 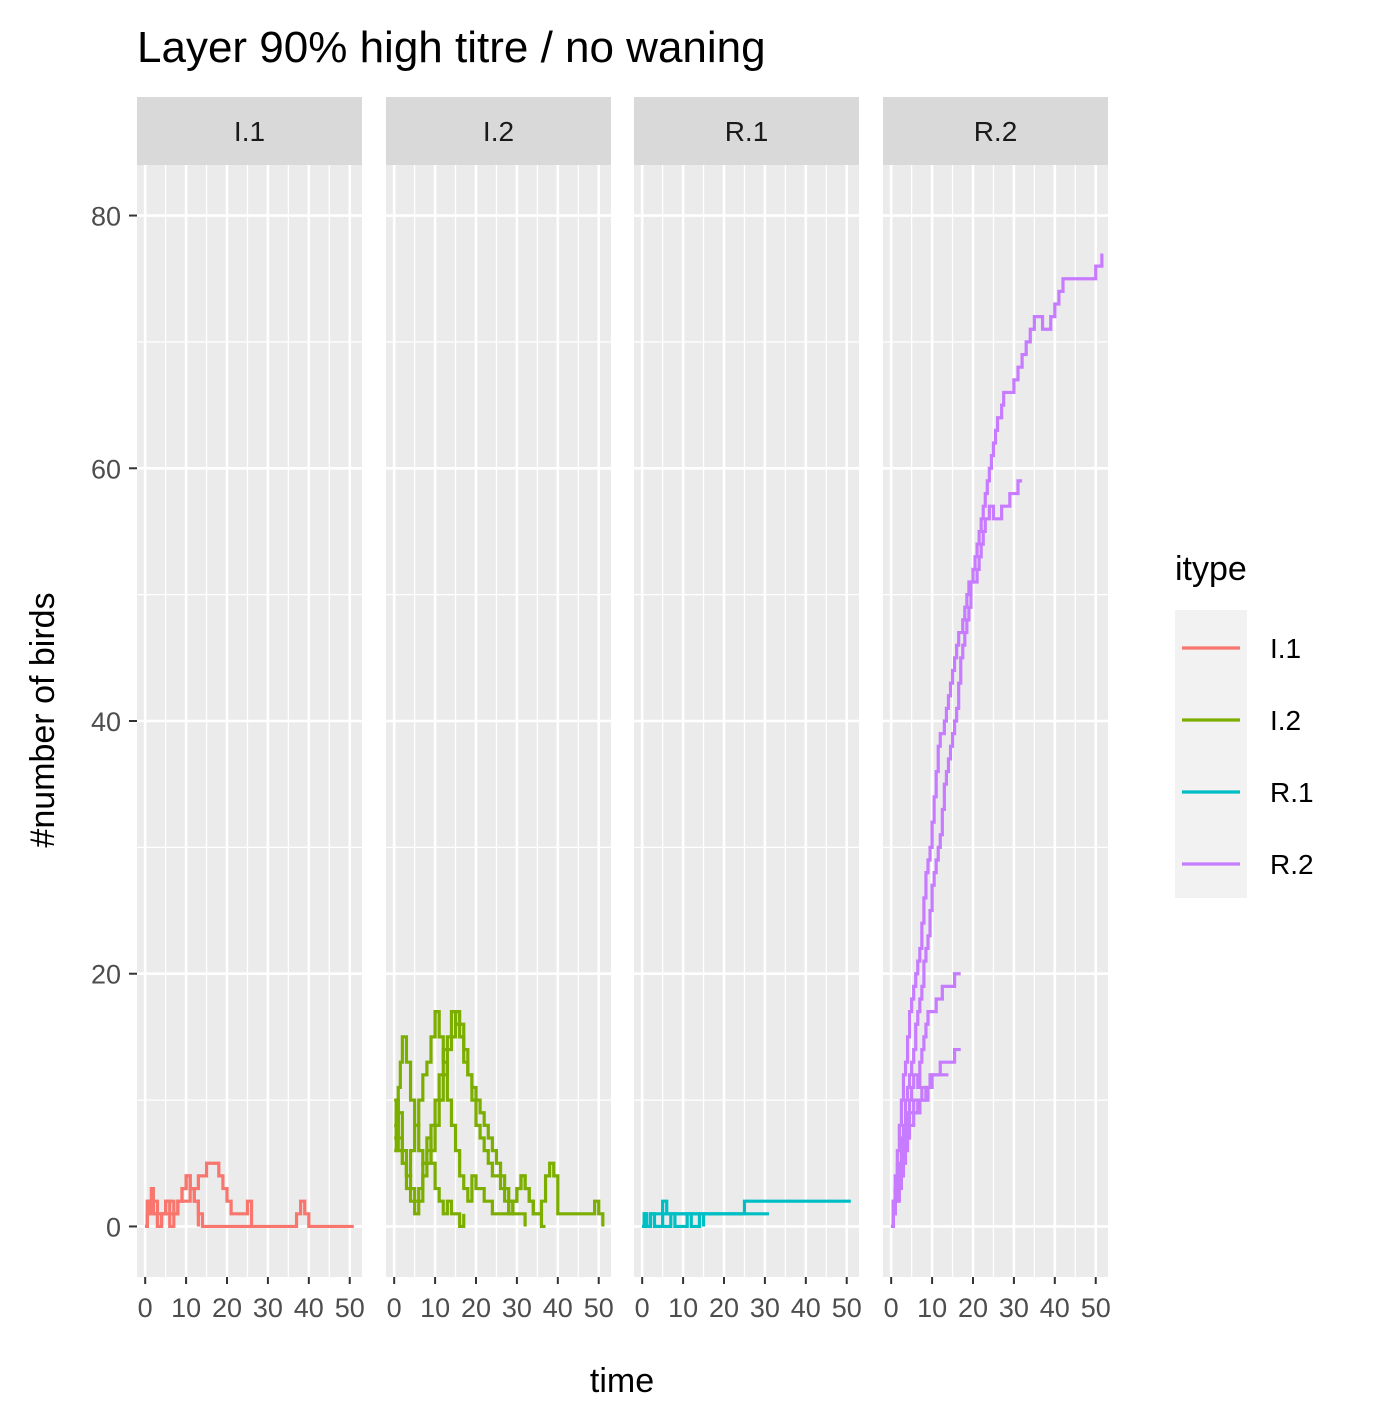 I want to click on facet-i-2: I.2 0 10 20 30 40 50, so click(x=500, y=710).